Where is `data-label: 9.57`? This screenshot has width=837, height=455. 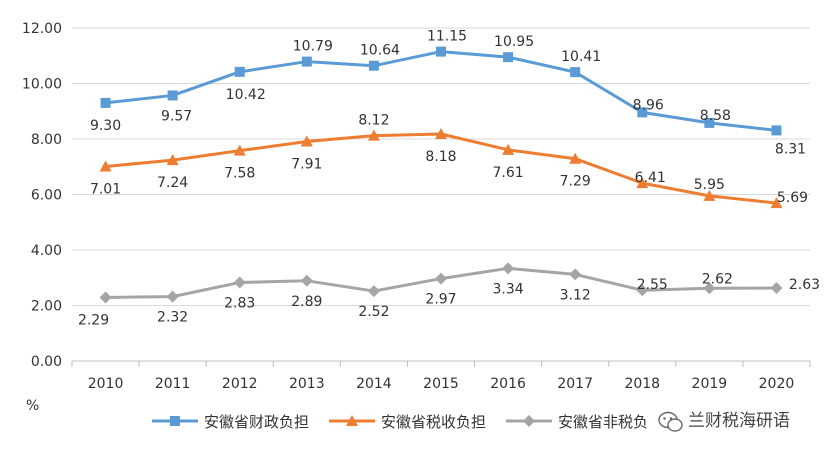
data-label: 9.57 is located at coordinates (176, 116).